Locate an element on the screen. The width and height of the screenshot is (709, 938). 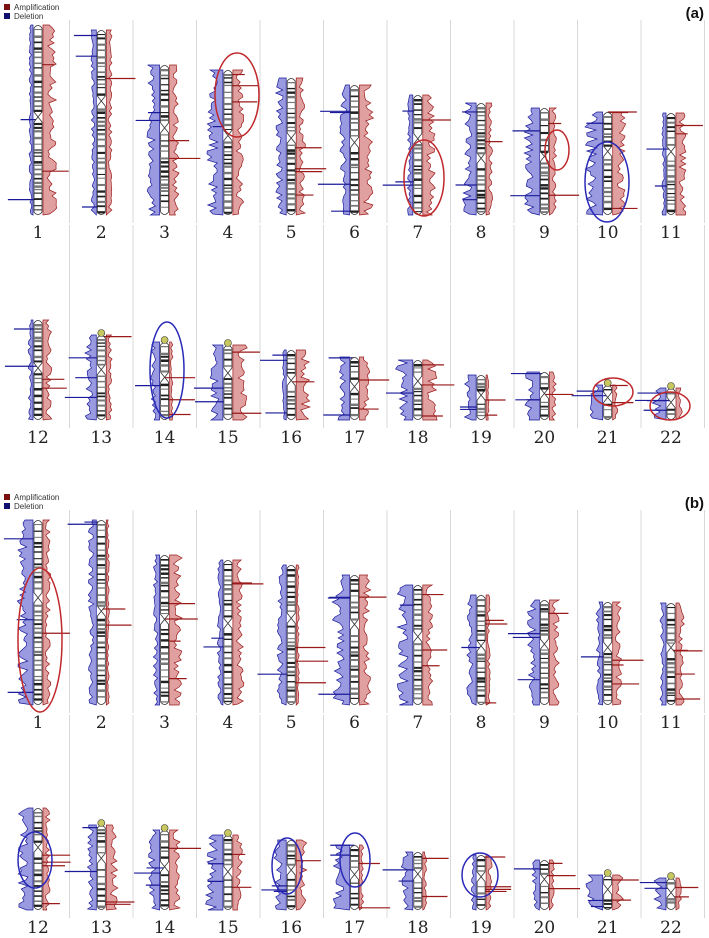
chromosome-label: 13 is located at coordinates (101, 928).